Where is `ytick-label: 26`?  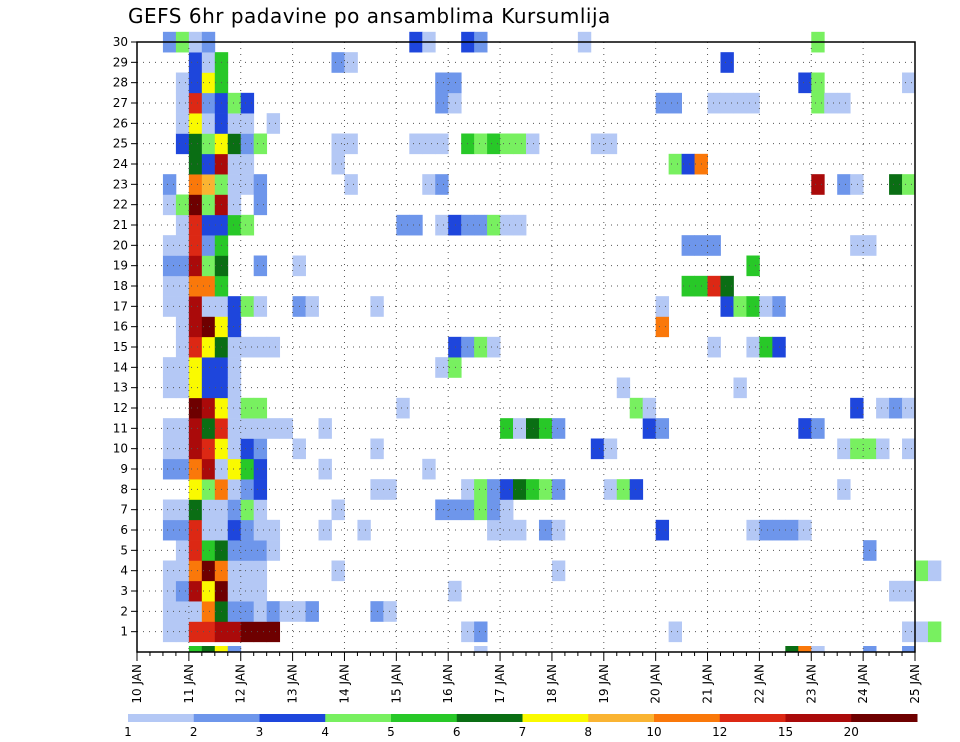
ytick-label: 26 is located at coordinates (120, 123).